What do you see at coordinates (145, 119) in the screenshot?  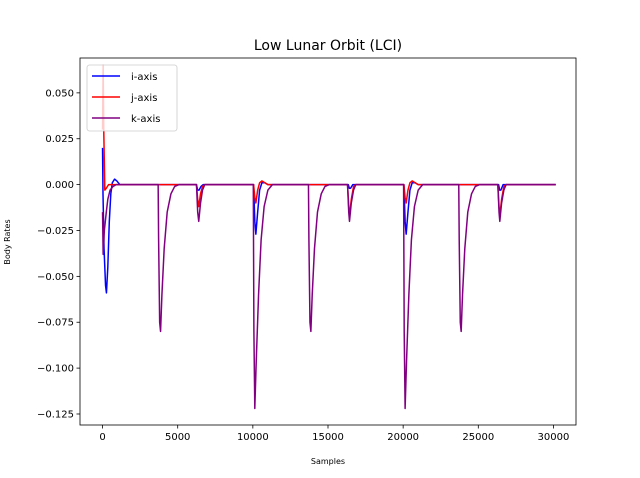 I see `legend-label-k-axis: k-axis` at bounding box center [145, 119].